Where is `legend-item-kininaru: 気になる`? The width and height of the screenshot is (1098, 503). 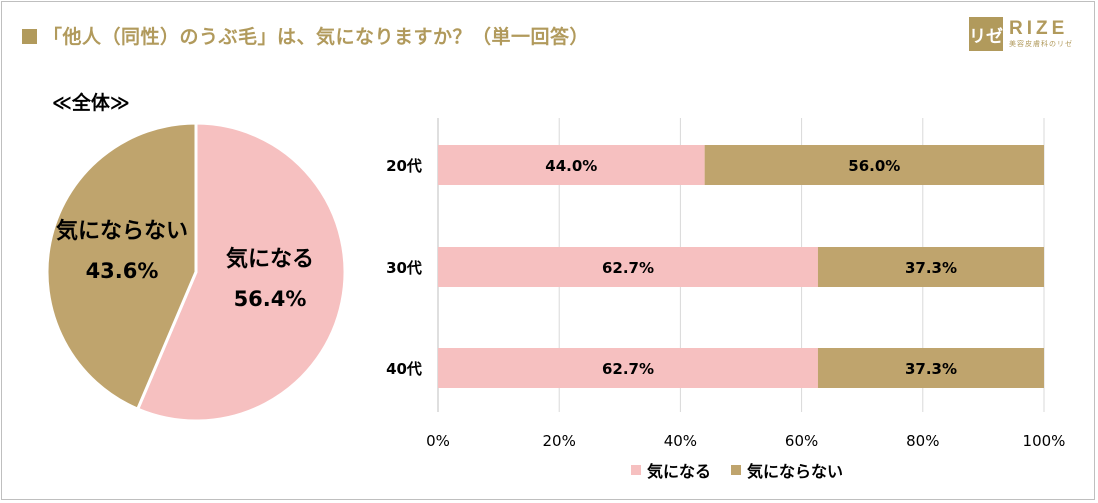
legend-item-kininaru: 気になる is located at coordinates (671, 470).